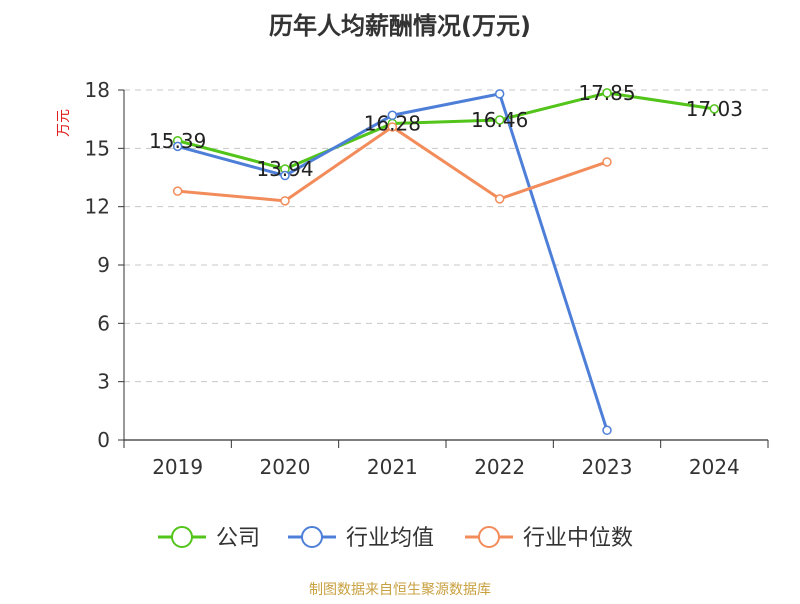 The height and width of the screenshot is (604, 800). Describe the element at coordinates (400, 26) in the screenshot. I see `chart-title: 历年人均薪酬情况(万元)` at that location.